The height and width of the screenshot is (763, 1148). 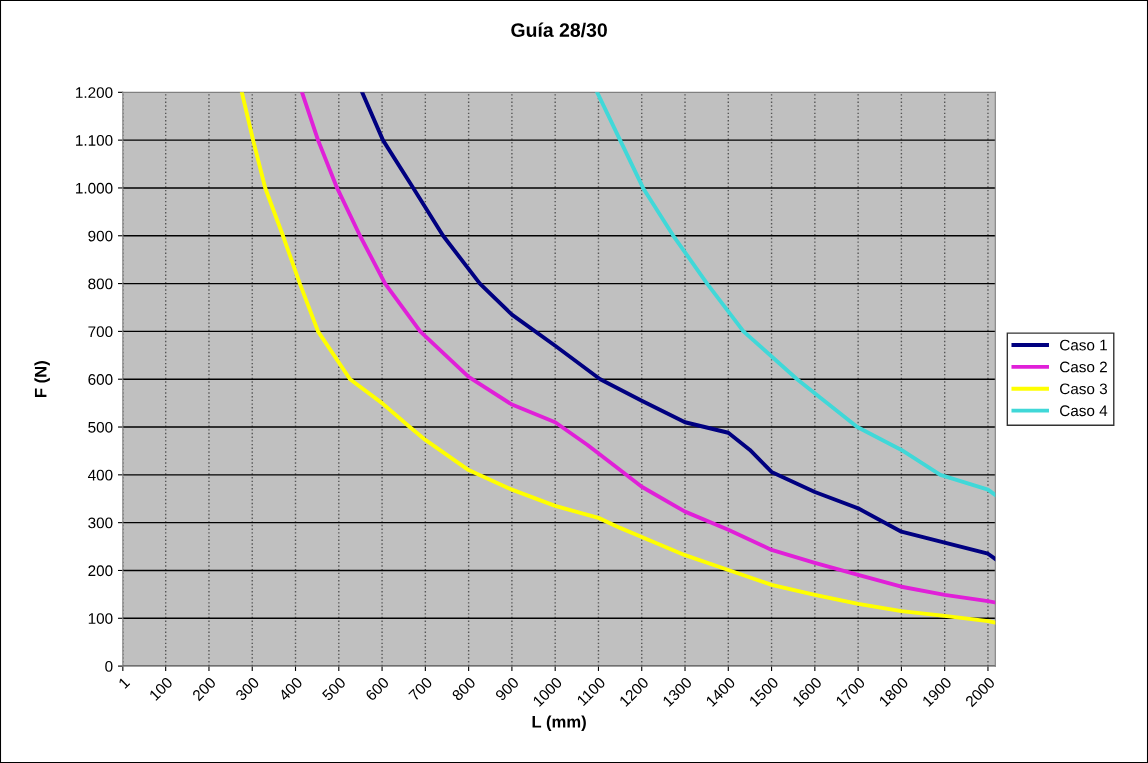 What do you see at coordinates (377, 689) in the screenshot?
I see `x-tick-label: 600` at bounding box center [377, 689].